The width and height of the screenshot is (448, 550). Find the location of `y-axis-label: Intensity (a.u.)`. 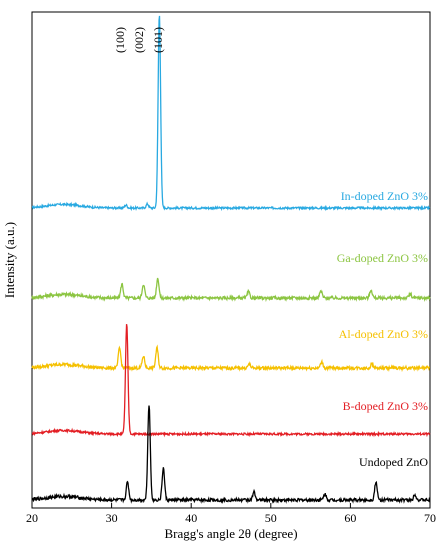

y-axis-label: Intensity (a.u.) is located at coordinates (9, 260).